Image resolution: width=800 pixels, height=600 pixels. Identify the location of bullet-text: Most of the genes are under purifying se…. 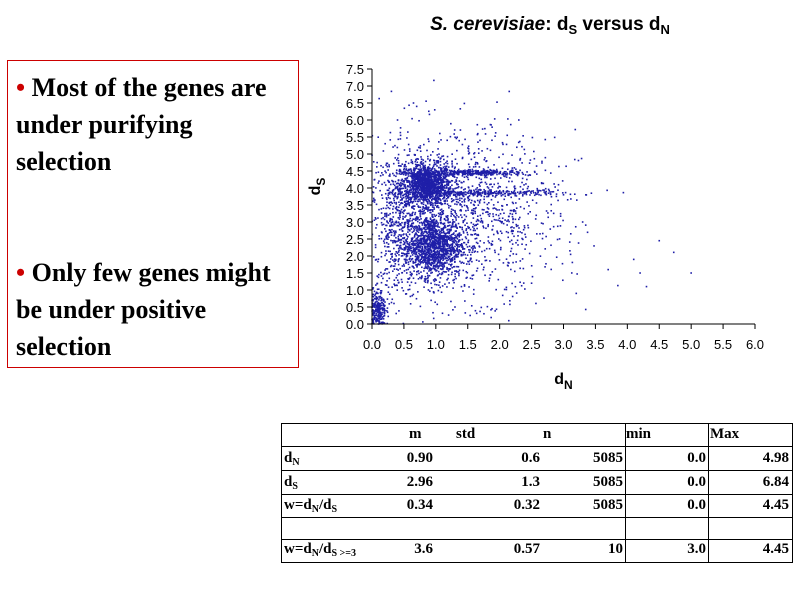
(141, 124).